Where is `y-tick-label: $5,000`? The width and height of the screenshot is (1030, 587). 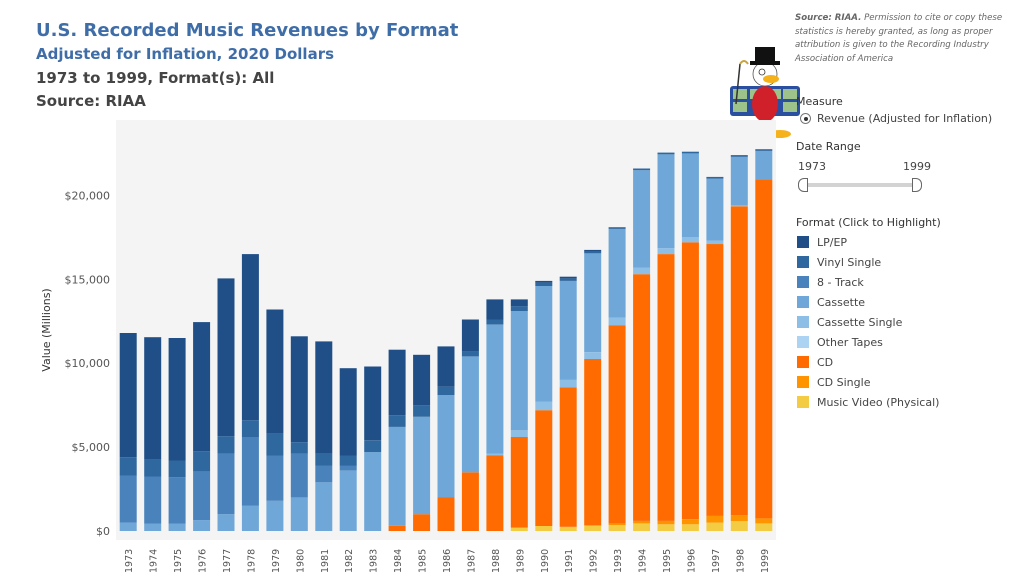 y-tick-label: $5,000 is located at coordinates (91, 447).